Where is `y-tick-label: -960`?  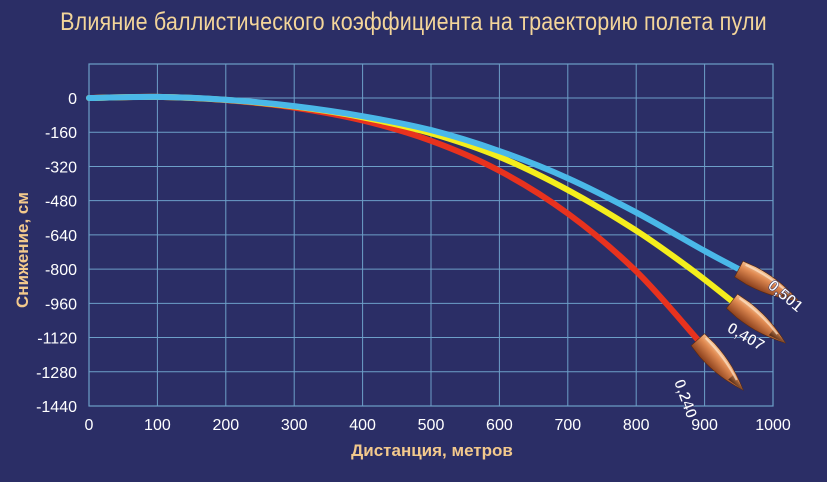 y-tick-label: -960 is located at coordinates (61, 304).